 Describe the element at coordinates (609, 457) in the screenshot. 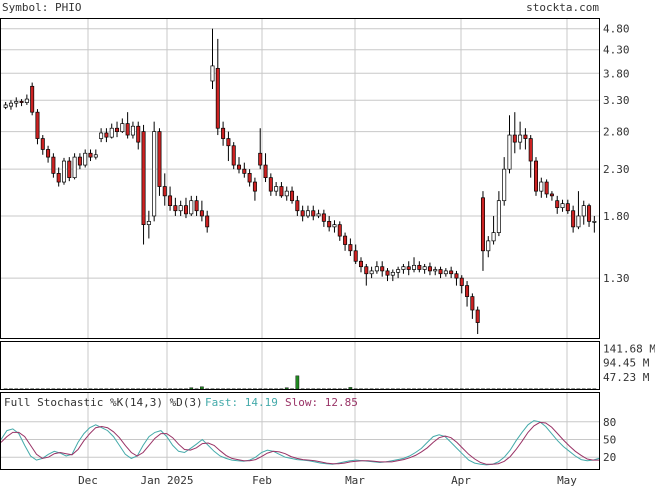

I see `stochastic-tick-label: 20` at that location.